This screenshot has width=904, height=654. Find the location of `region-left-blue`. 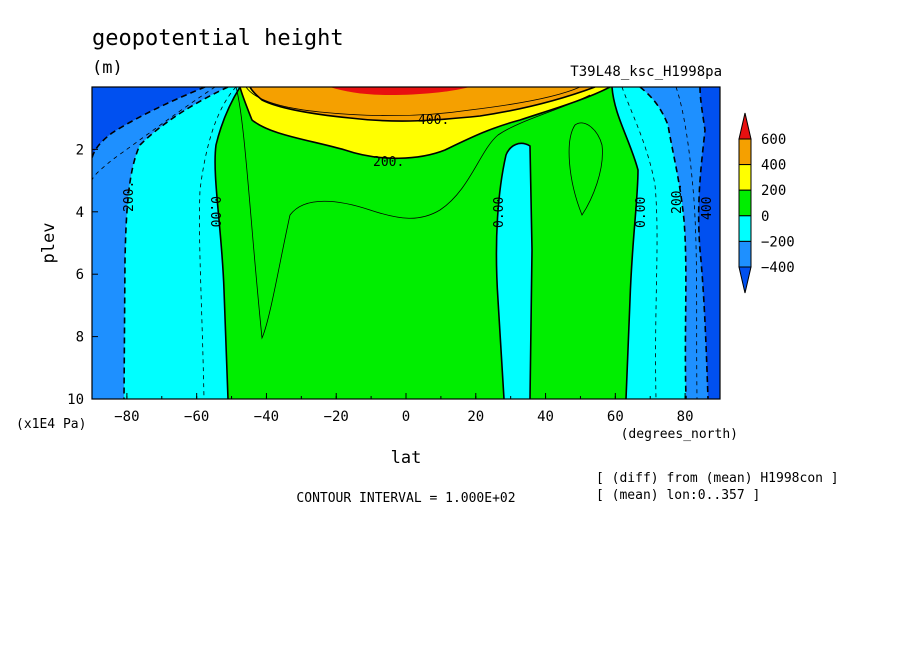

region-left-blue is located at coordinates (160, 243).